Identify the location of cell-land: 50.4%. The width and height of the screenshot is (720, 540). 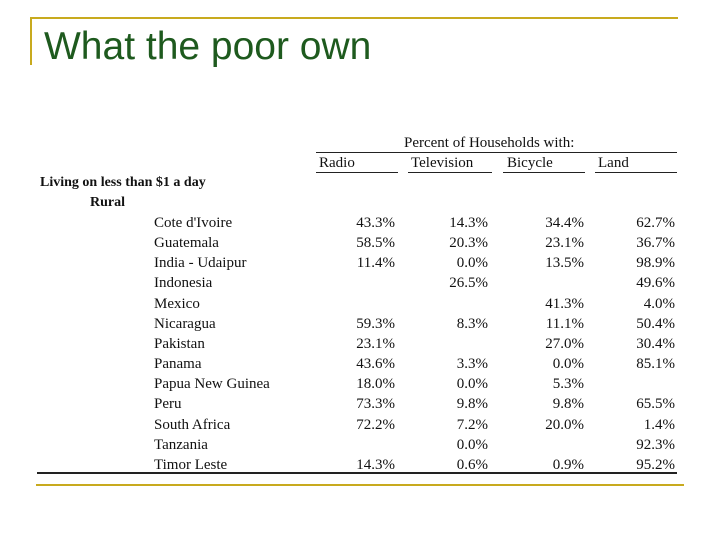
(655, 323).